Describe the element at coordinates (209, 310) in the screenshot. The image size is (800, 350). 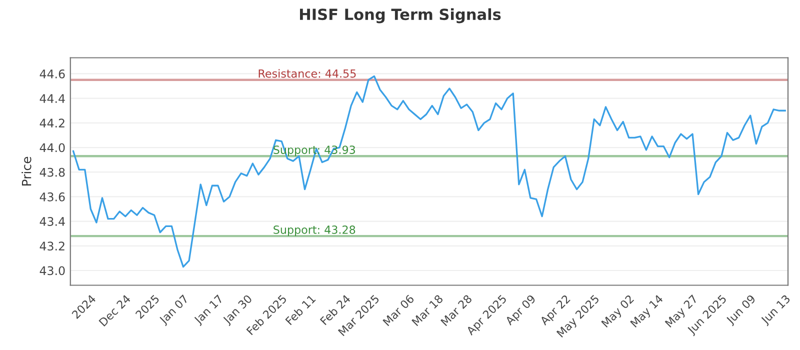
I see `x-tick-label: Jan 17` at that location.